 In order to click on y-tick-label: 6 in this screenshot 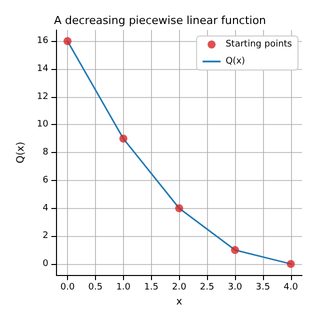, I will do `click(45, 180)`.